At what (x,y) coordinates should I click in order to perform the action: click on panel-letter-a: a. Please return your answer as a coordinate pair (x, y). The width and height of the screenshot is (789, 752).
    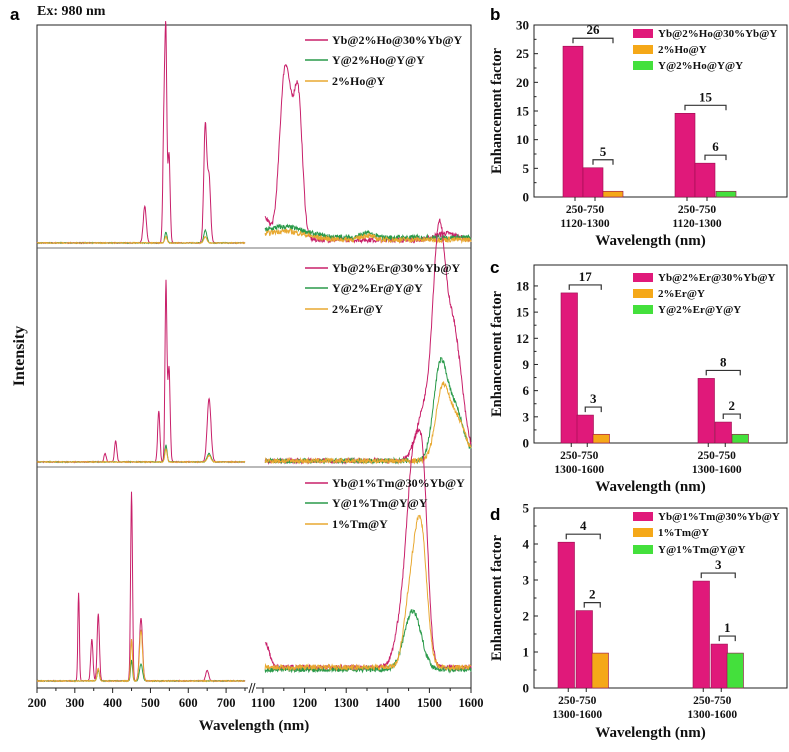
    Looking at the image, I should click on (15, 14).